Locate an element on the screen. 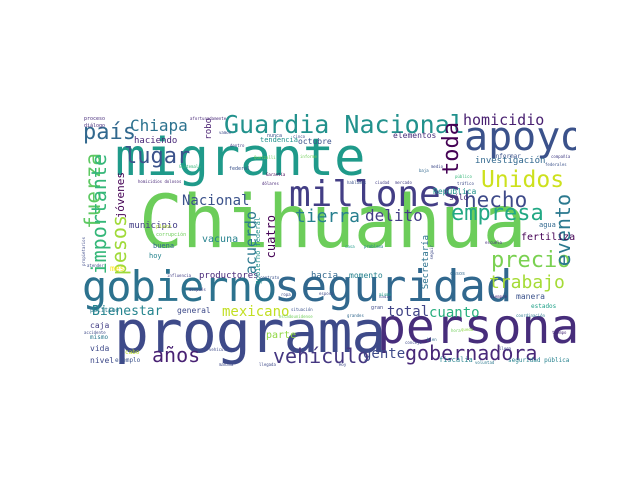 The height and width of the screenshot is (480, 640). word-gente: gente is located at coordinates (384, 354).